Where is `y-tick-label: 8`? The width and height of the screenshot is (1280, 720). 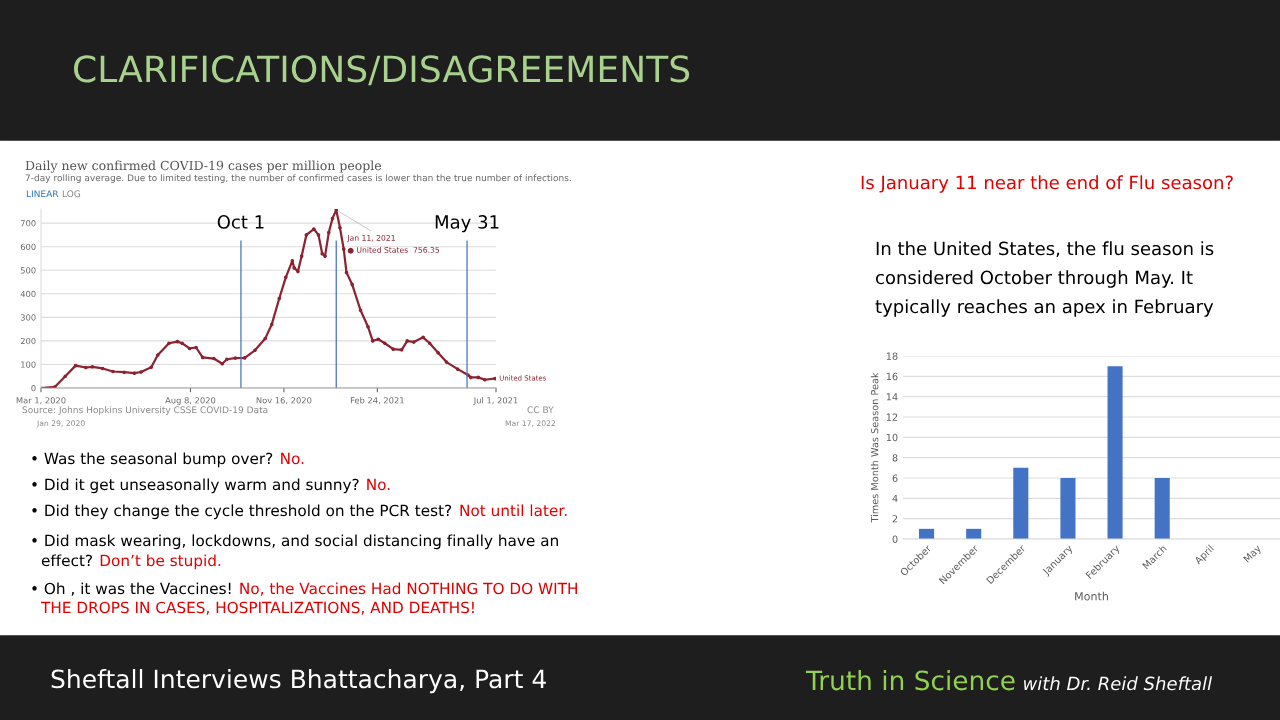 y-tick-label: 8 is located at coordinates (895, 458).